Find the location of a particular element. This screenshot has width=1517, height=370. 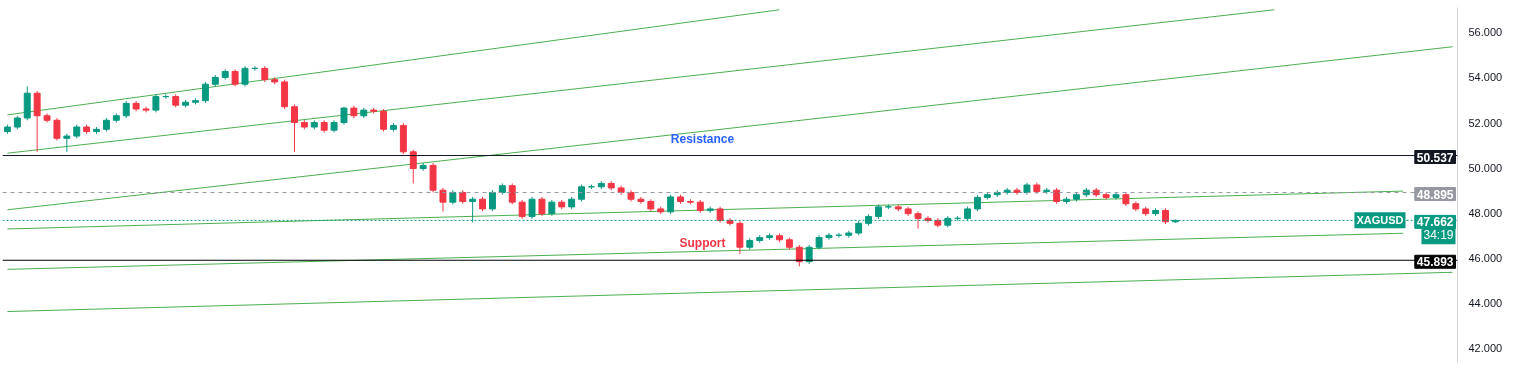

ref-line-label: 47.662 is located at coordinates (1435, 222).